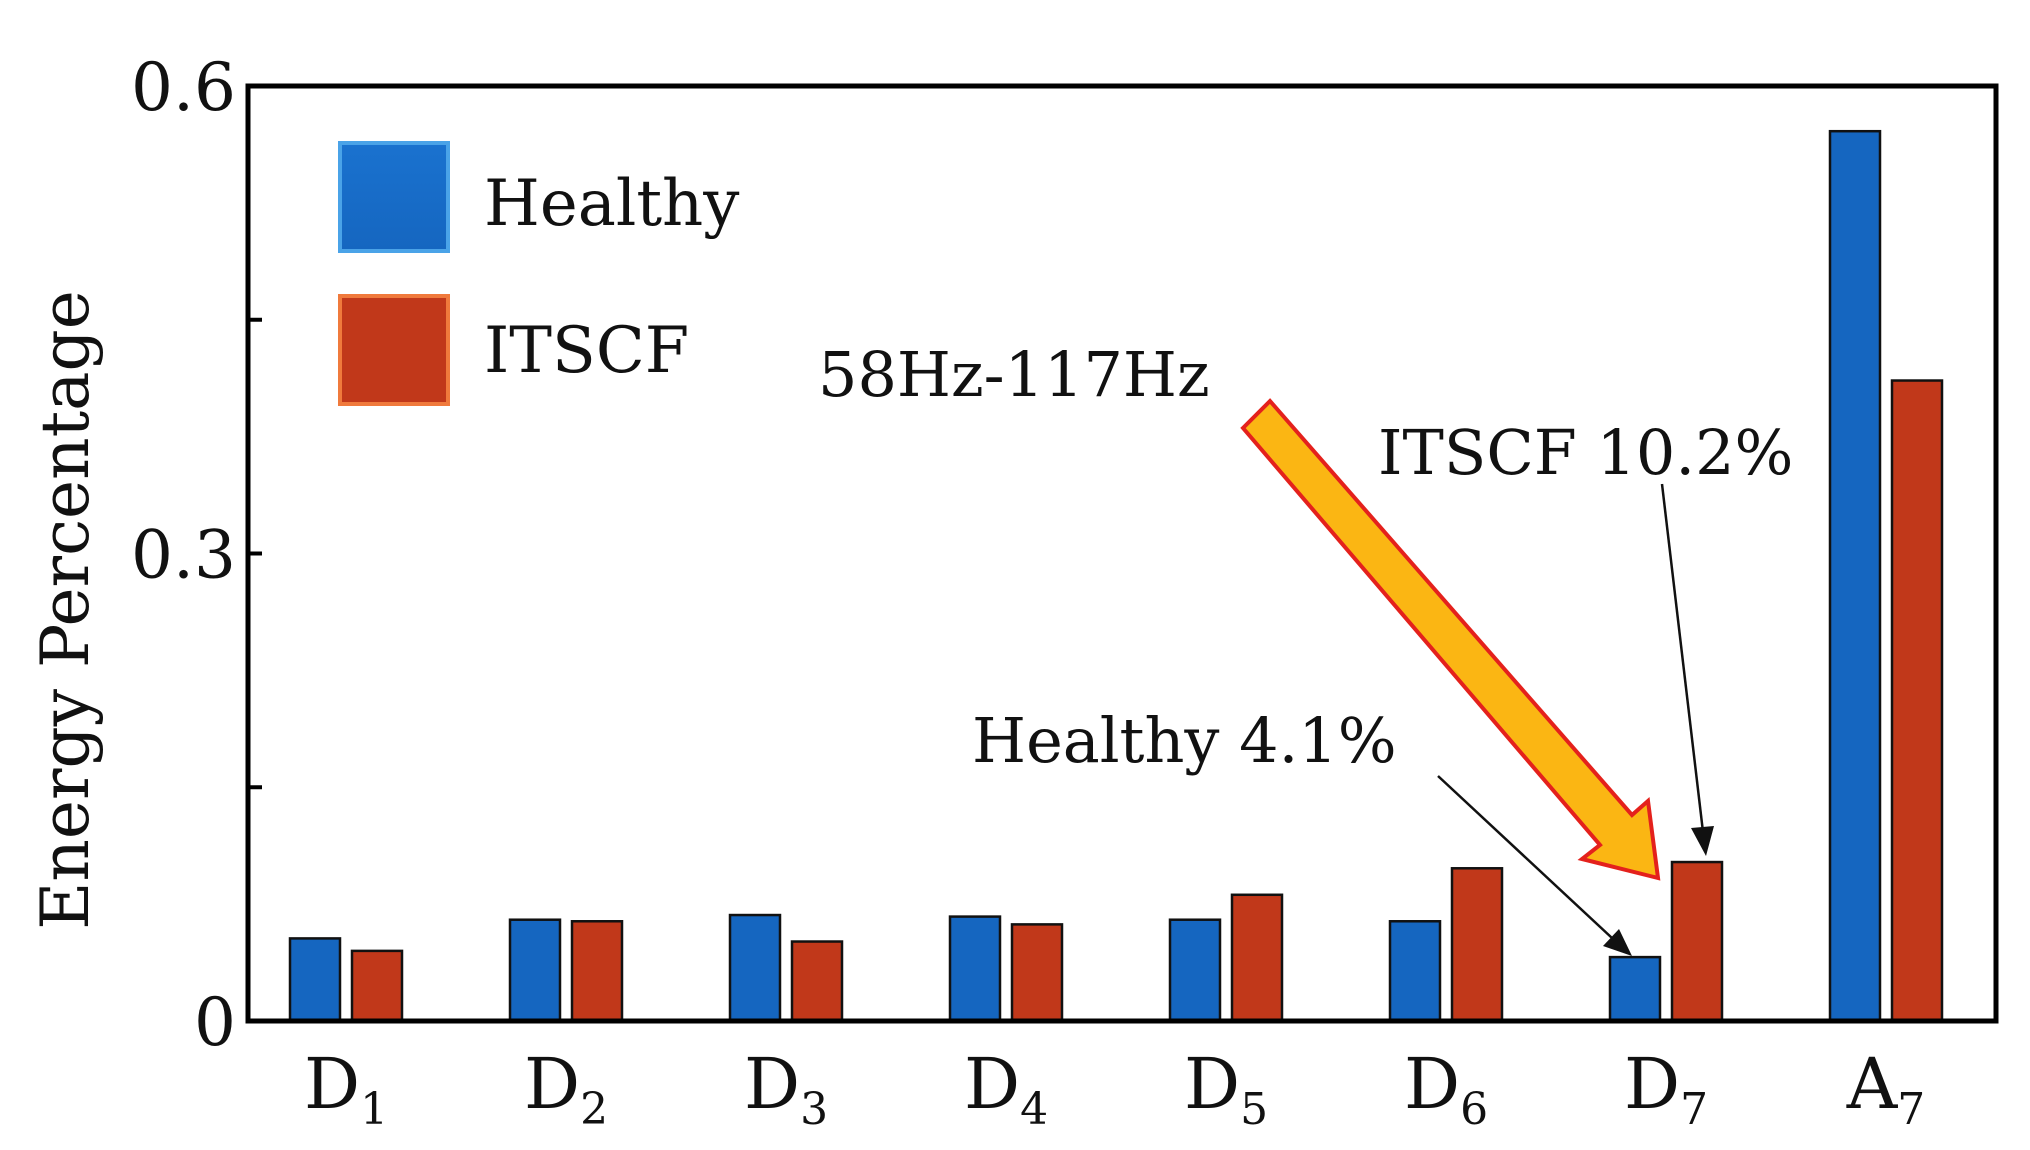 This screenshot has height=1150, width=2030. Describe the element at coordinates (586, 351) in the screenshot. I see `legend-label-itscf: ITSCF` at that location.